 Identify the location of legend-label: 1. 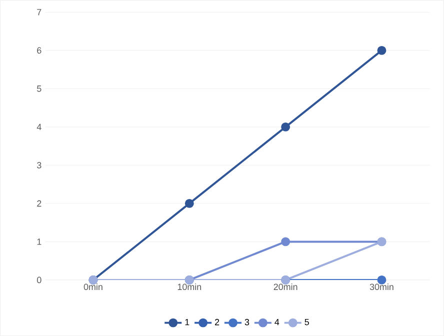
(187, 322).